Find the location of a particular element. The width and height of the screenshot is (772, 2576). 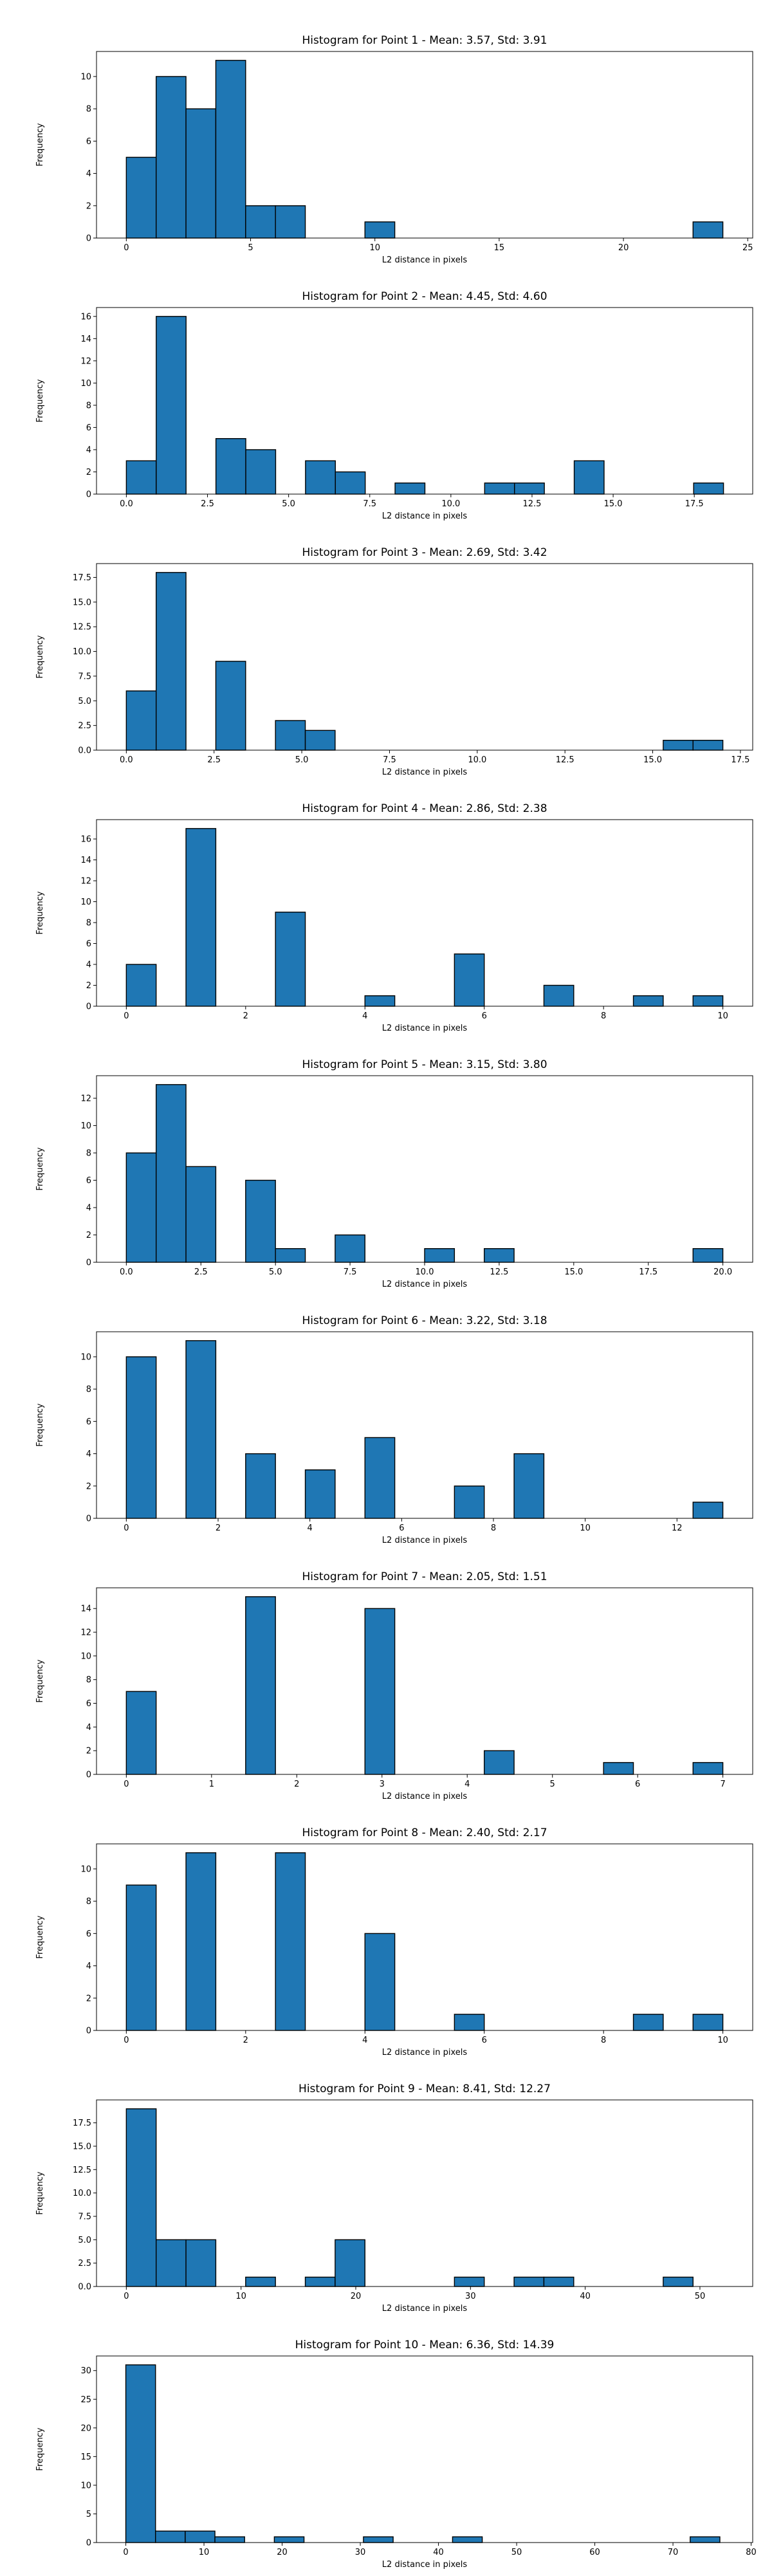

x-tick-label: 5 is located at coordinates (250, 248).